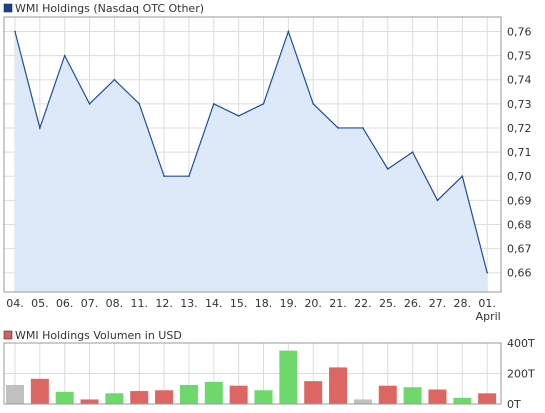  I want to click on price-legend: WMI Holdings (Nasdaq OTC Other), so click(103, 8).